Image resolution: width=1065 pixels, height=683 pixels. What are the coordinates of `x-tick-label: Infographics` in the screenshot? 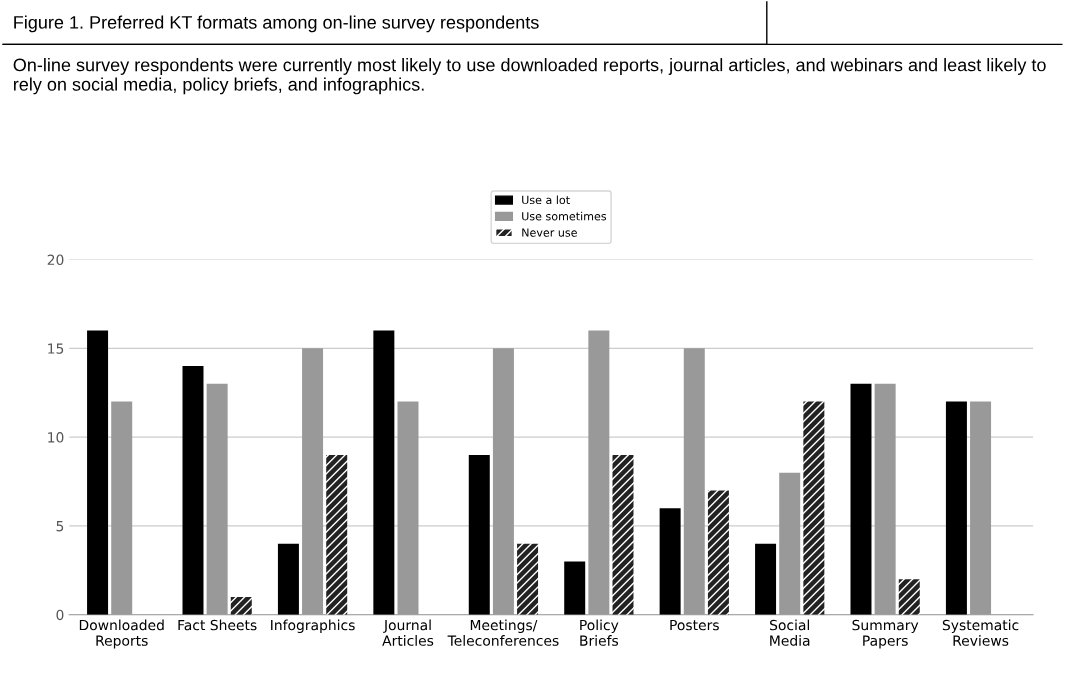 It's located at (313, 626).